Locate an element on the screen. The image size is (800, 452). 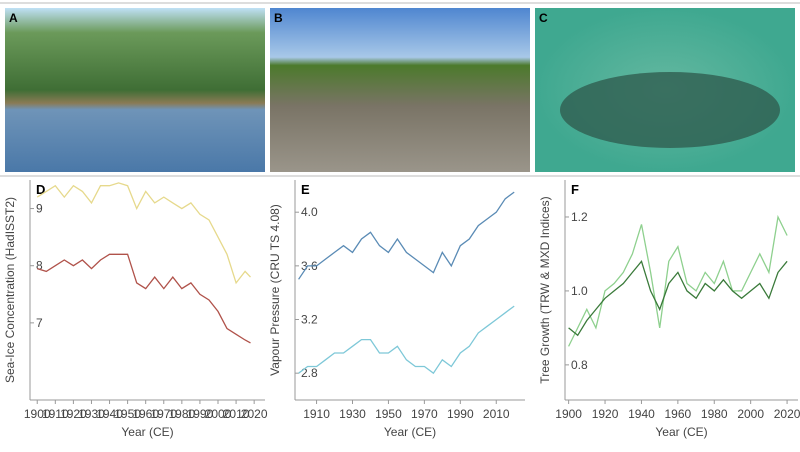
panel-label: E is located at coordinates (305, 189).